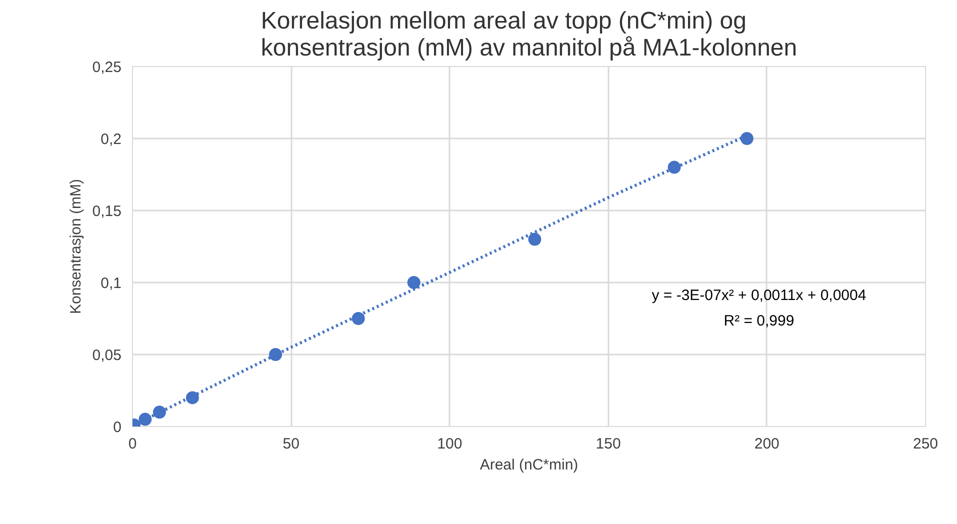 The height and width of the screenshot is (524, 957). What do you see at coordinates (759, 321) in the screenshot?
I see `annotation: R² = 0,999` at bounding box center [759, 321].